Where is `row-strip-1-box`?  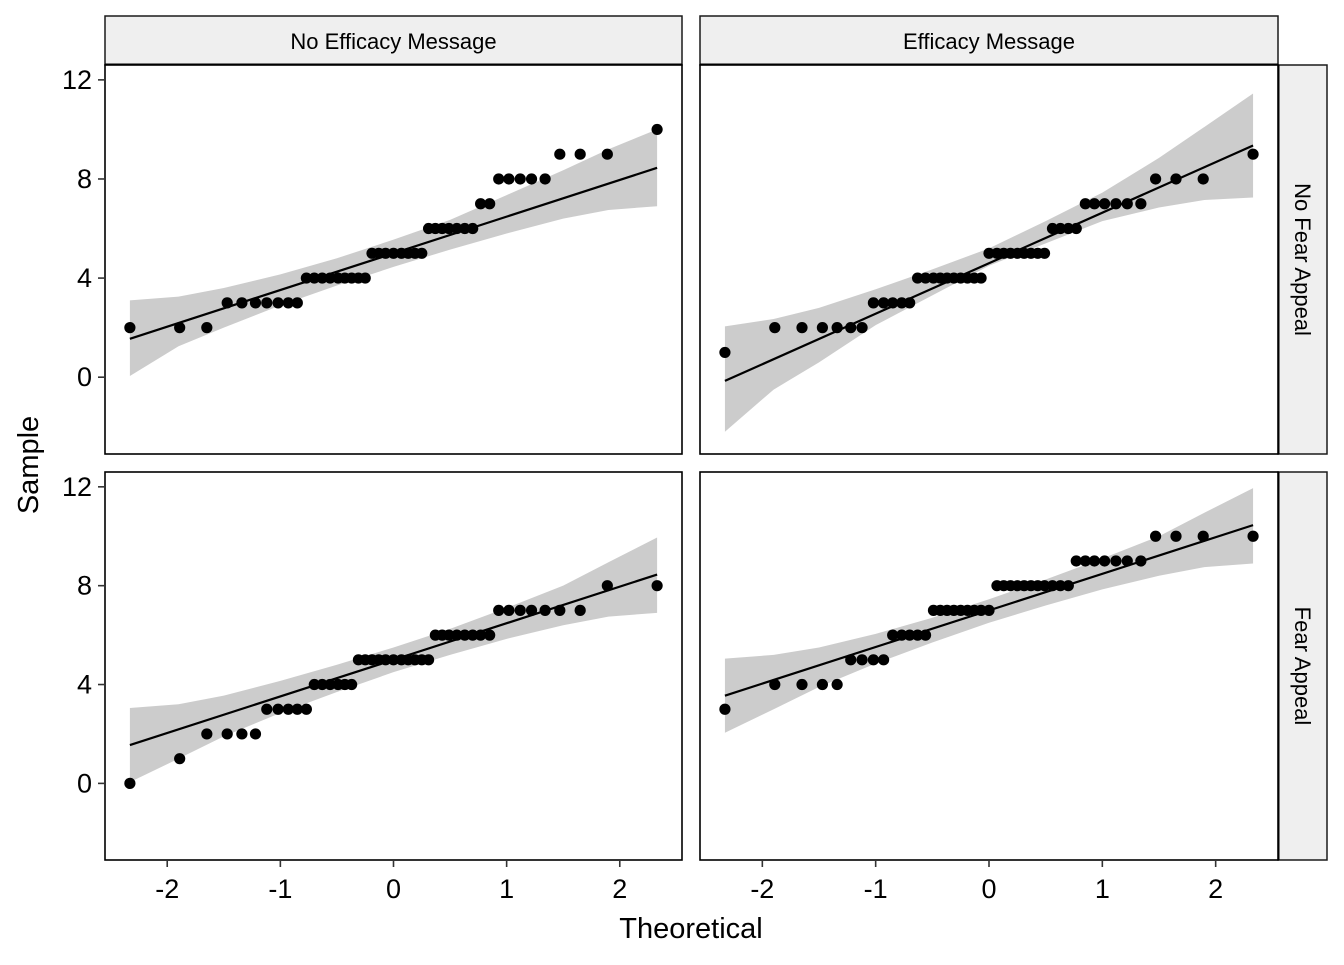 row-strip-1-box is located at coordinates (1302, 259).